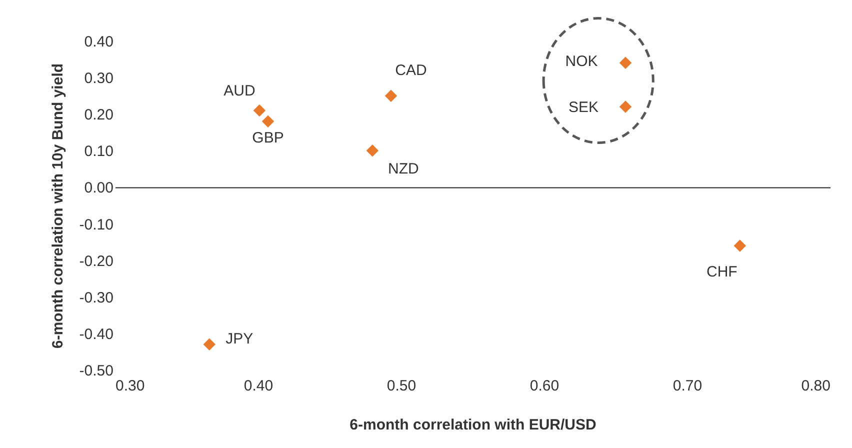  I want to click on y-tick-label: -0.10, so click(96, 225).